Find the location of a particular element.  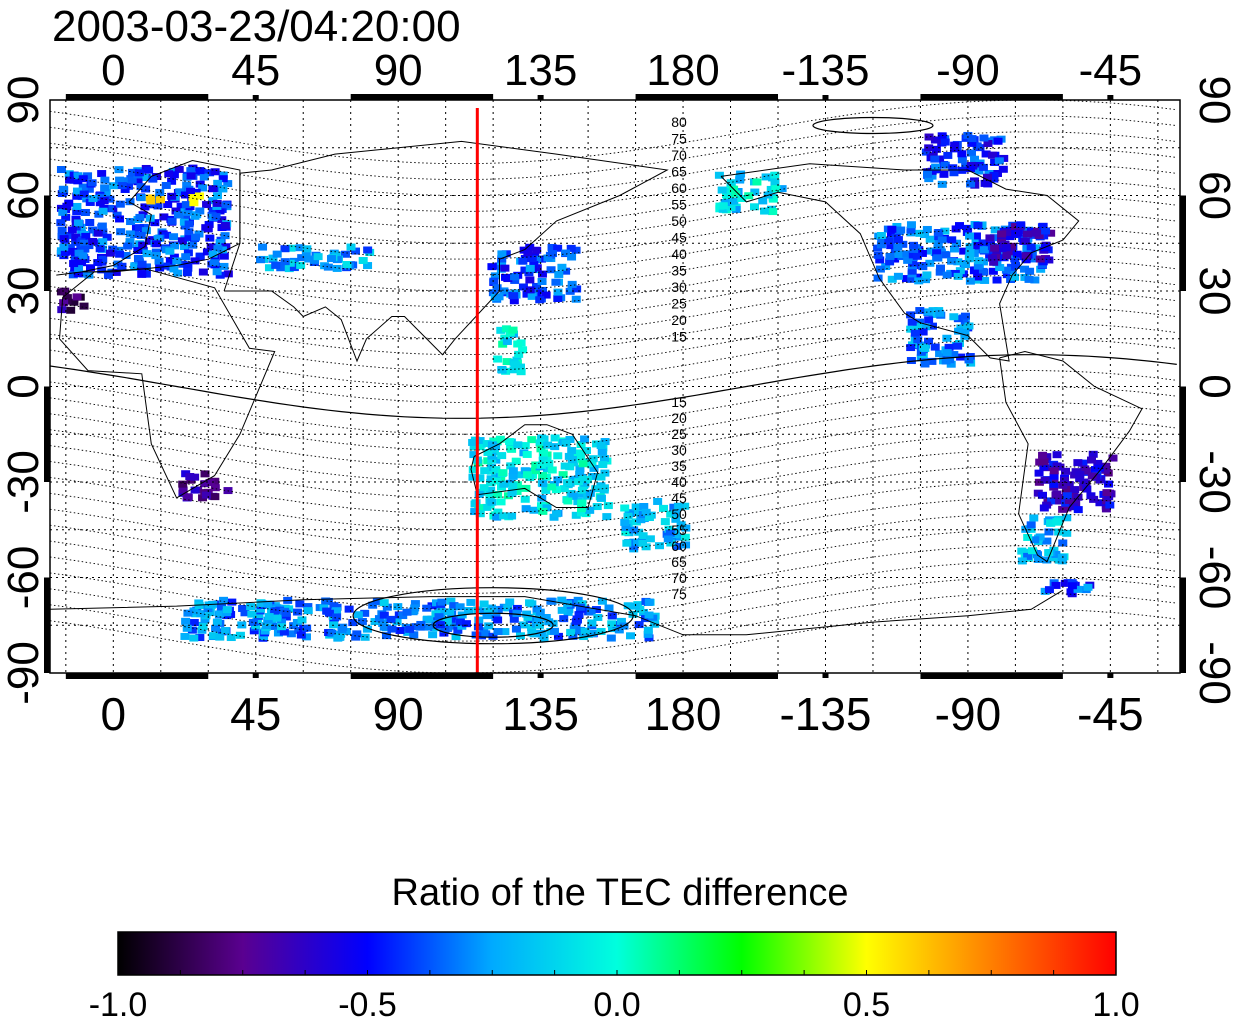

y-tick-label-left: 60 is located at coordinates (24, 195).